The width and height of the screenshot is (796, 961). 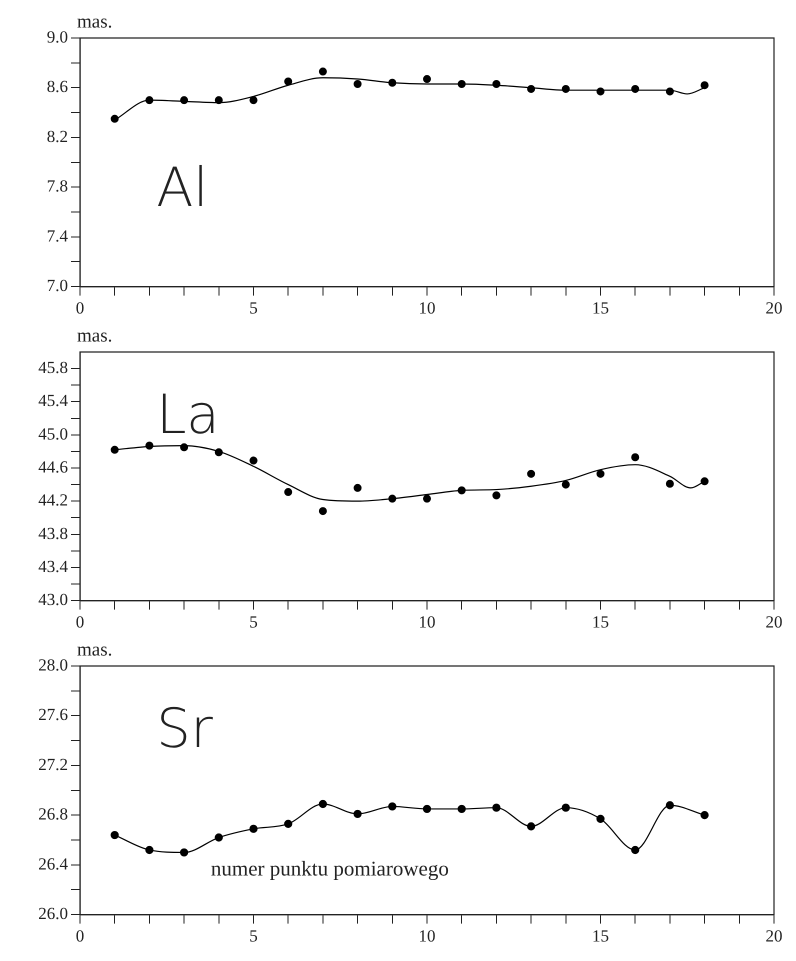 What do you see at coordinates (53, 500) in the screenshot?
I see `y-tick-label: 44.2` at bounding box center [53, 500].